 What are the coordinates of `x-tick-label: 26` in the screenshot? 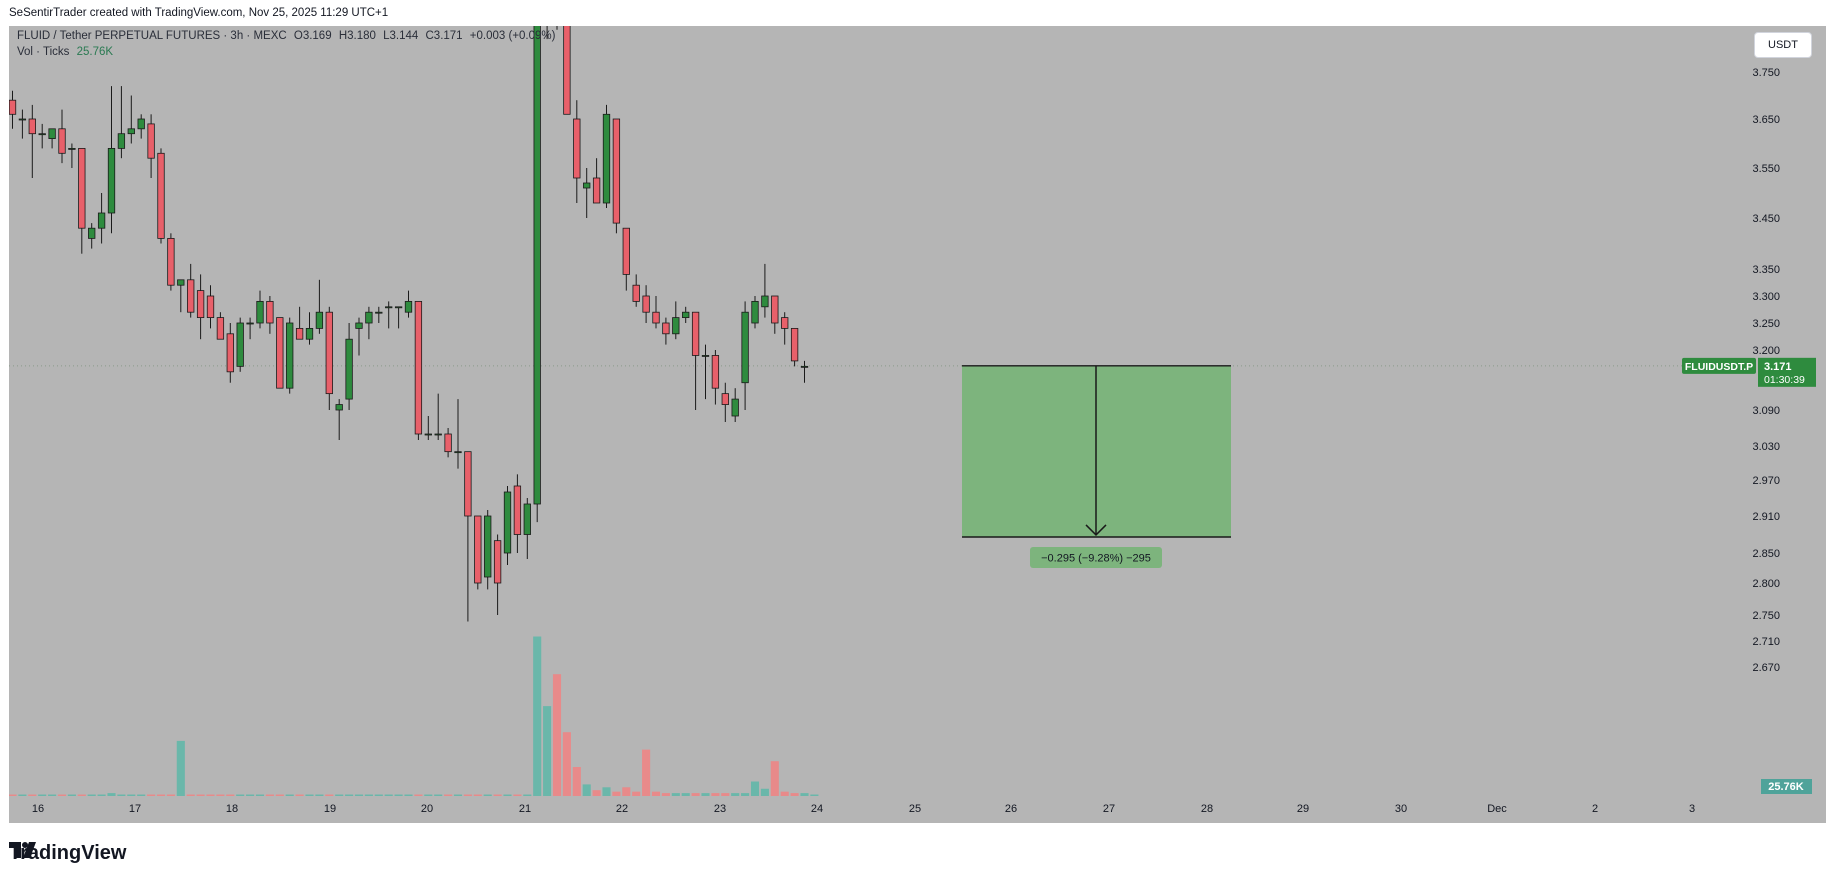 It's located at (1011, 809).